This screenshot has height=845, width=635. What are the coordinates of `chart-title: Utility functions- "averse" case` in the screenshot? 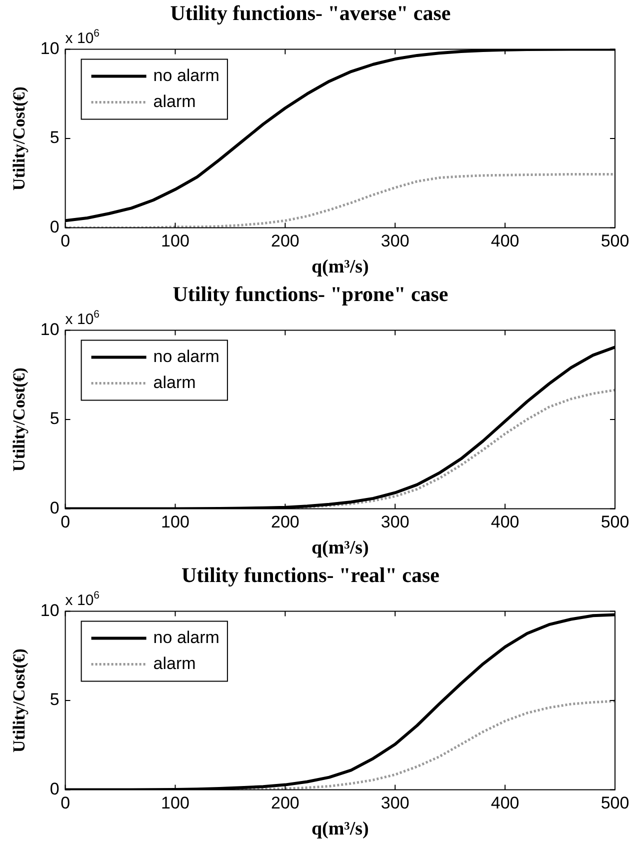 It's located at (310, 13).